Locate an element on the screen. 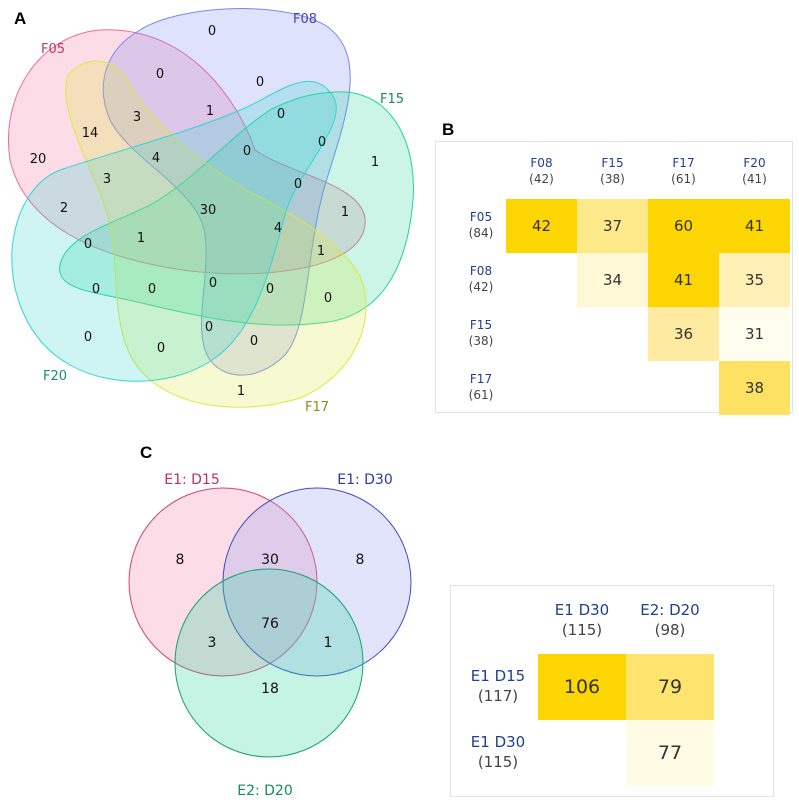 The image size is (799, 803). matrix-column-header: E2: D20 (98) is located at coordinates (670, 620).